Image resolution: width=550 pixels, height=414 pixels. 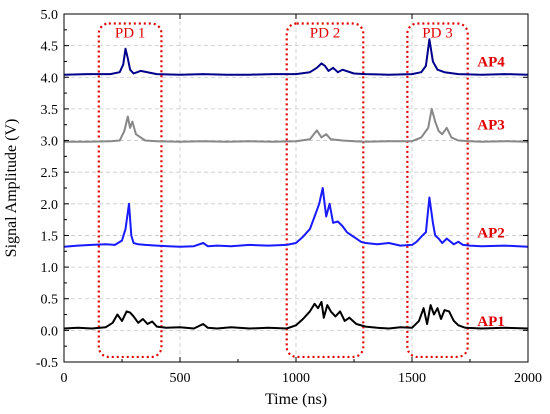 I want to click on y-tick-label: 0.0, so click(x=50, y=331).